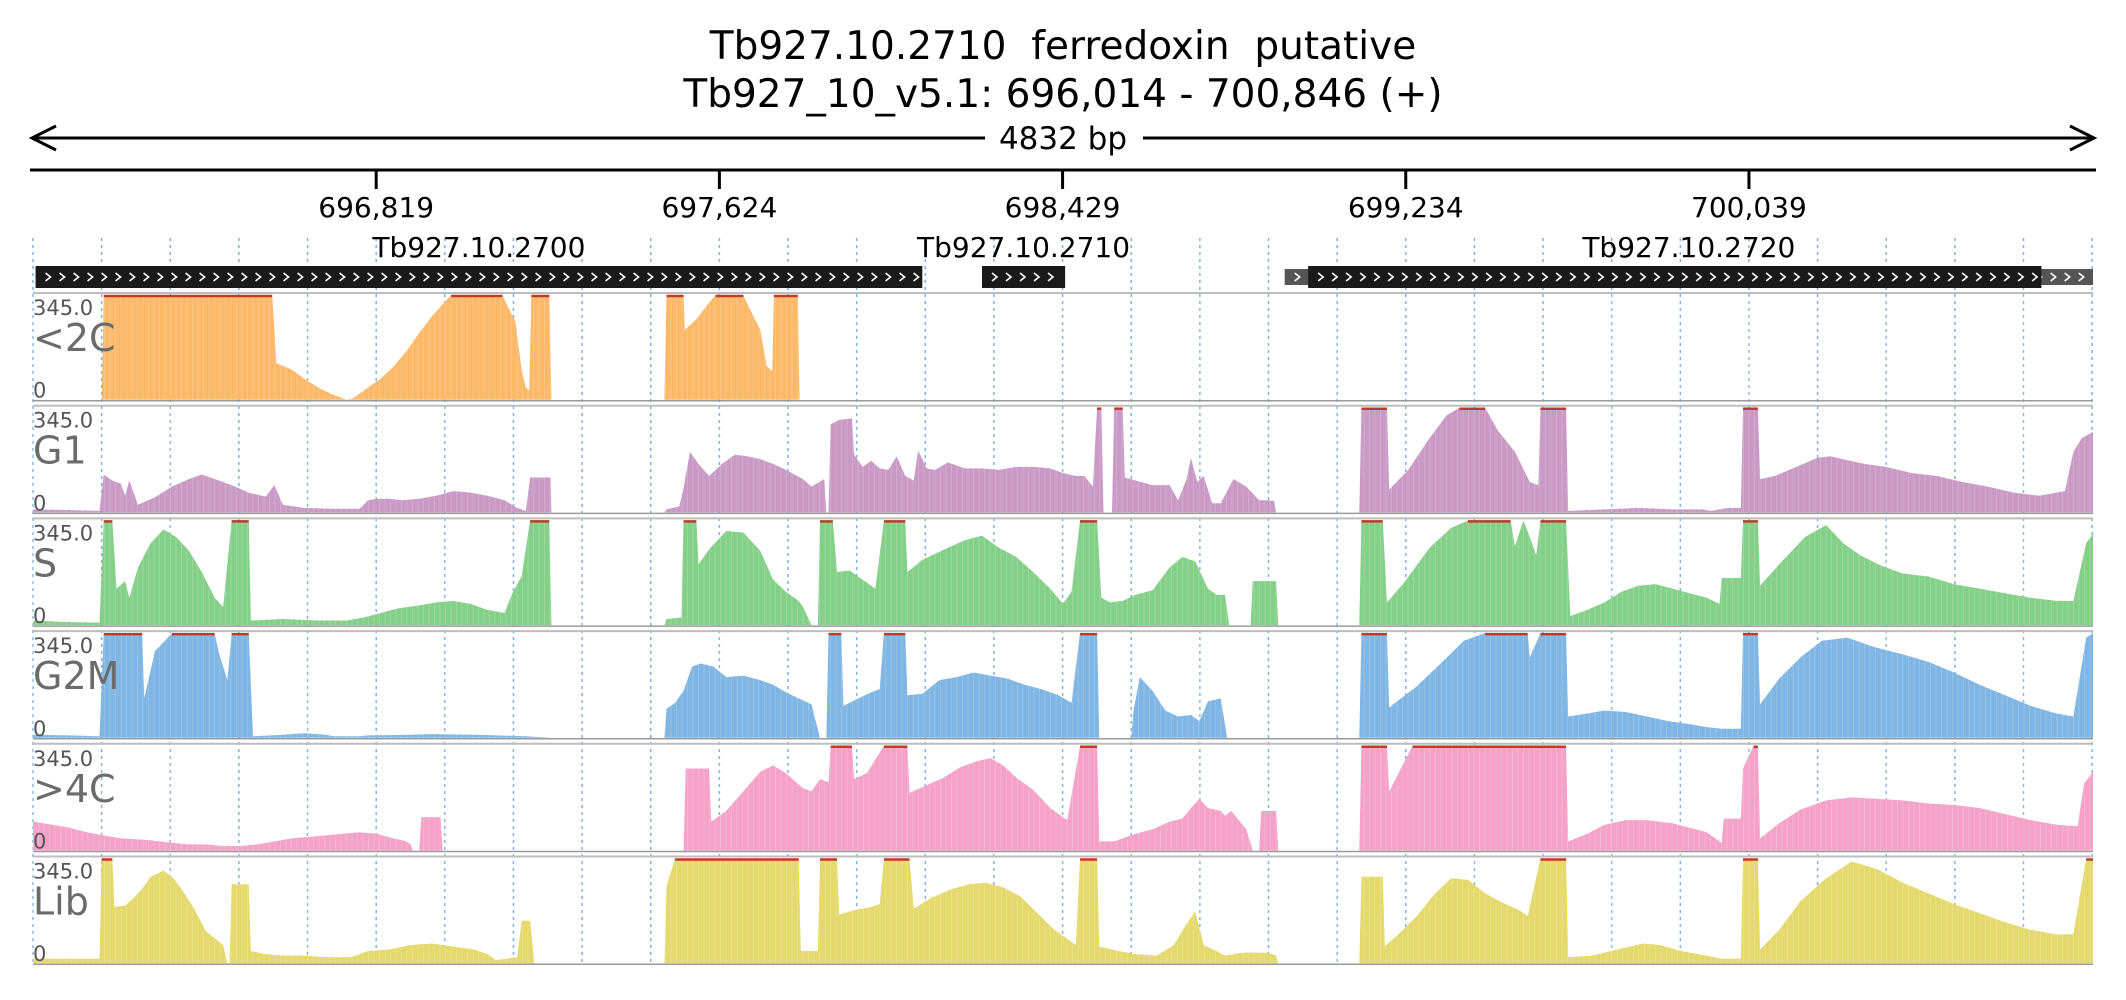 The image size is (2126, 1000). I want to click on gene-label-tb927-10-2700: Tb927.10.2700, so click(478, 247).